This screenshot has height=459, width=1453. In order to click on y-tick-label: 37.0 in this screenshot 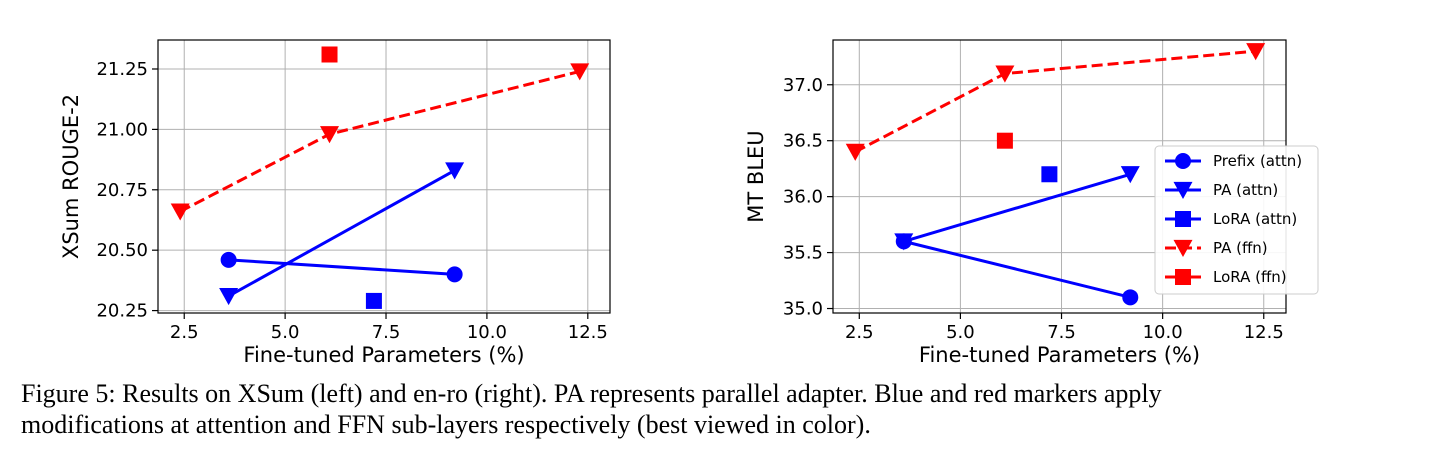, I will do `click(803, 85)`.